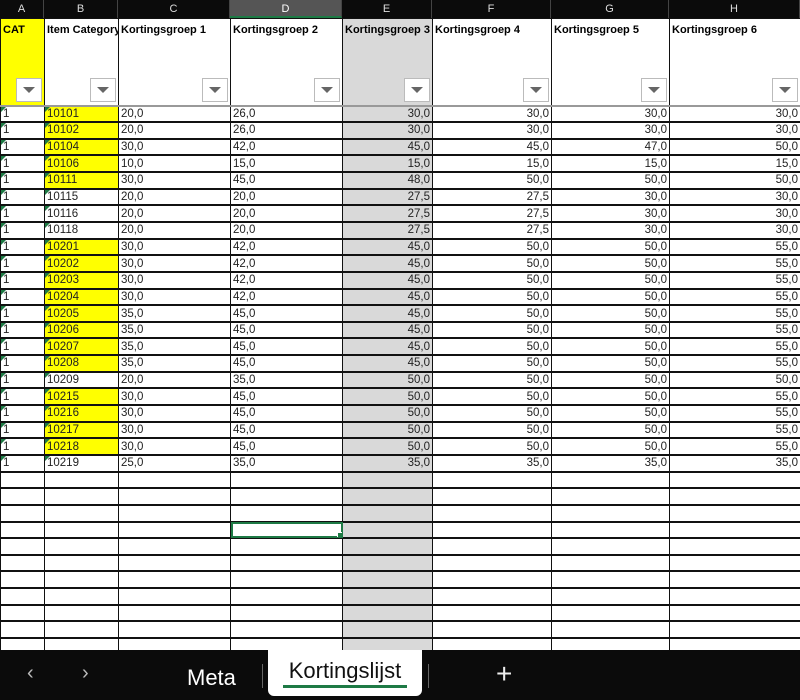 This screenshot has height=700, width=800. Describe the element at coordinates (81, 130) in the screenshot. I see `cell-b: 10102` at that location.